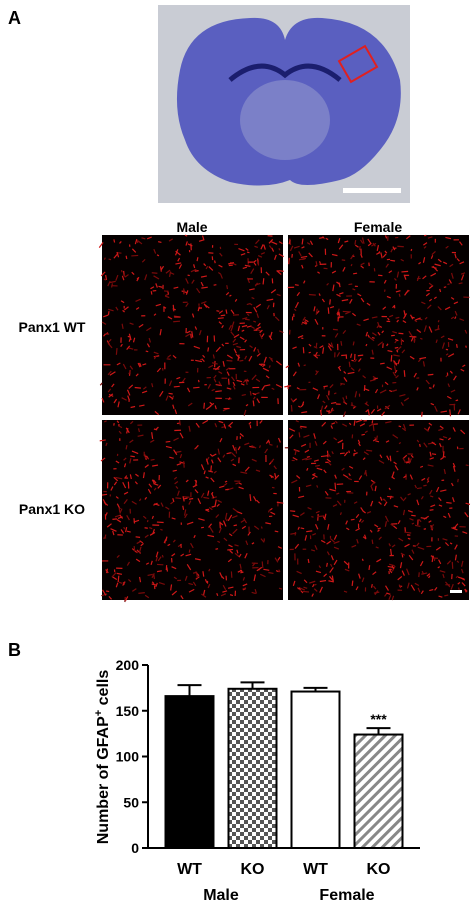  Describe the element at coordinates (52, 327) in the screenshot. I see `row-label: Panx1 WT` at that location.